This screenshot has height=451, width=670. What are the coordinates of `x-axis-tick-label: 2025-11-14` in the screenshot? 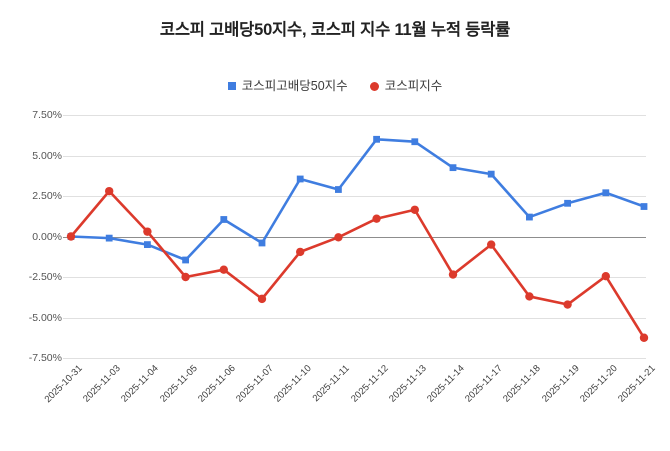 It's located at (446, 384).